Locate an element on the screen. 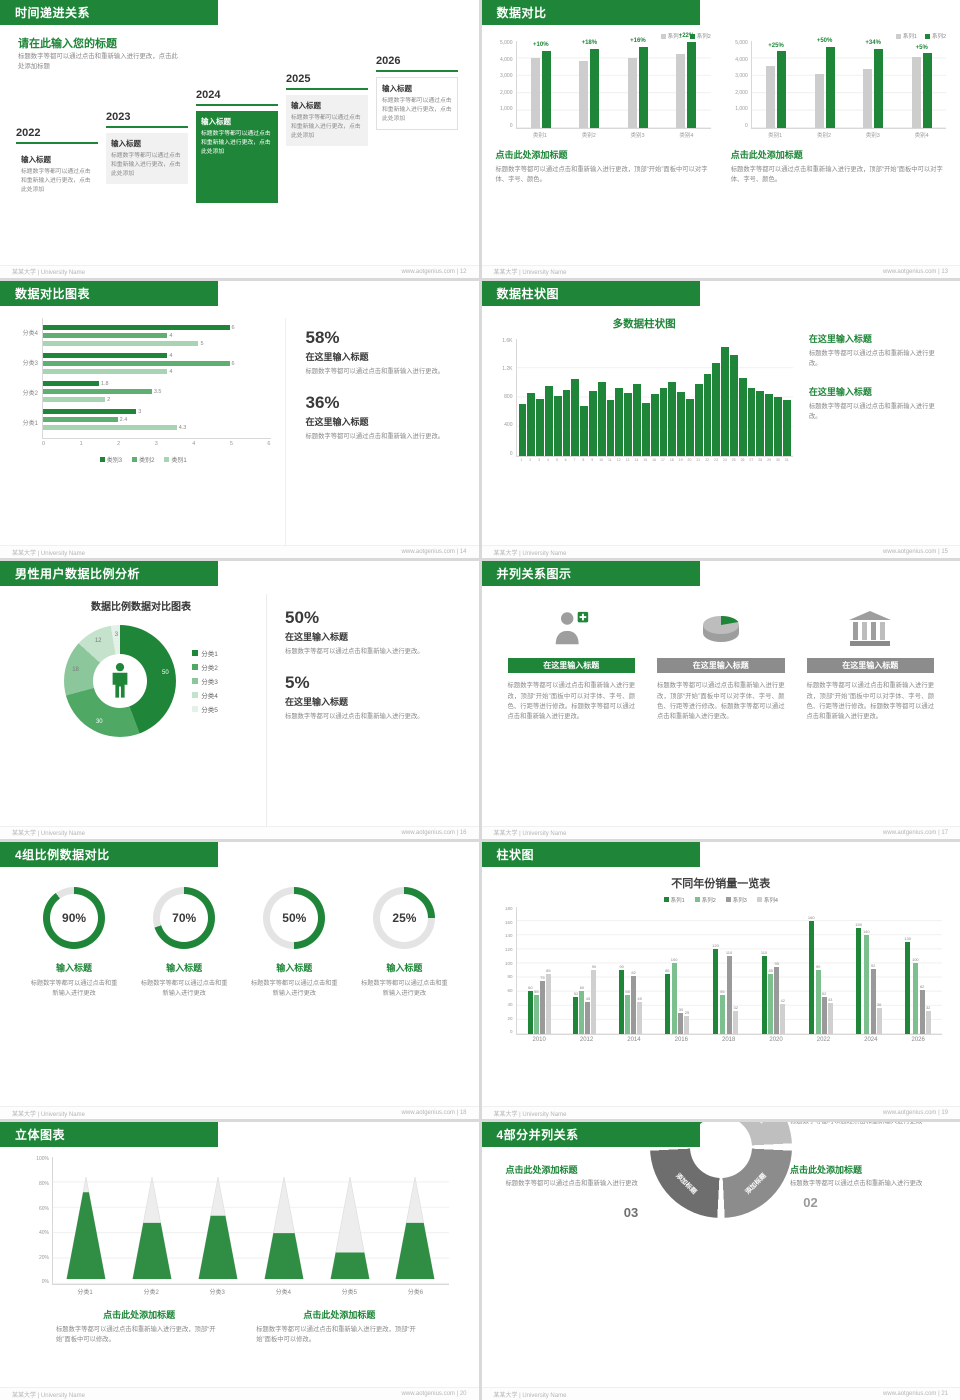 The image size is (960, 1400). mb-col: 120 is located at coordinates (715, 970).